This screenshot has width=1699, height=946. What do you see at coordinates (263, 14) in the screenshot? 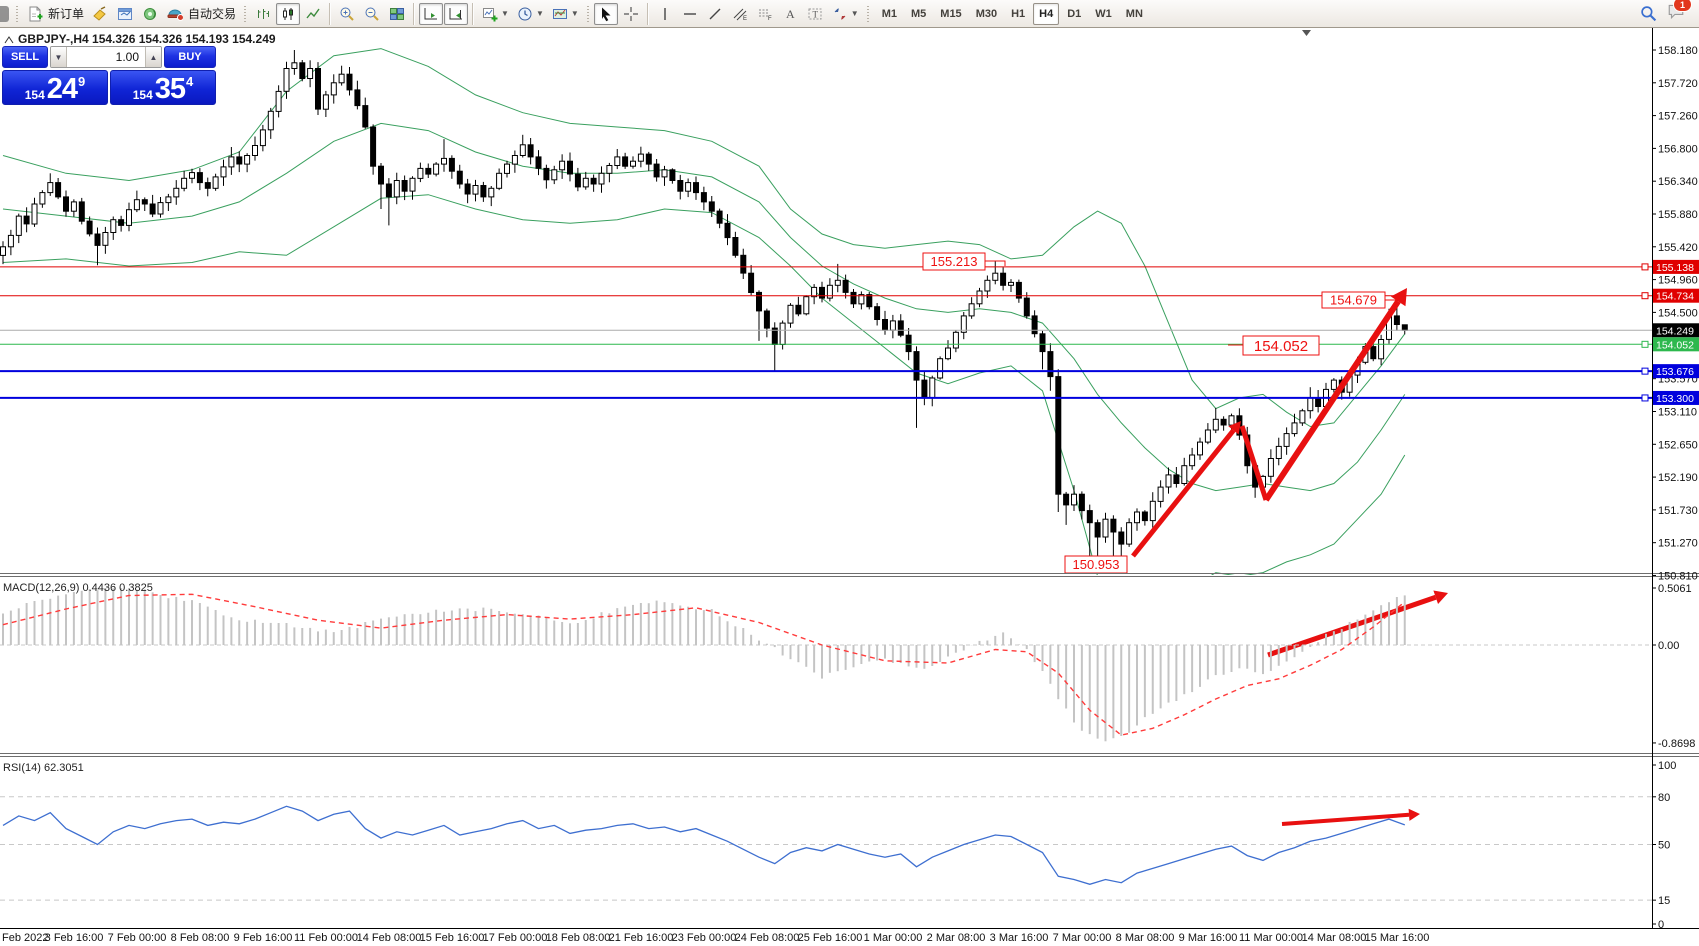
I see `bar-chart-mode-button` at bounding box center [263, 14].